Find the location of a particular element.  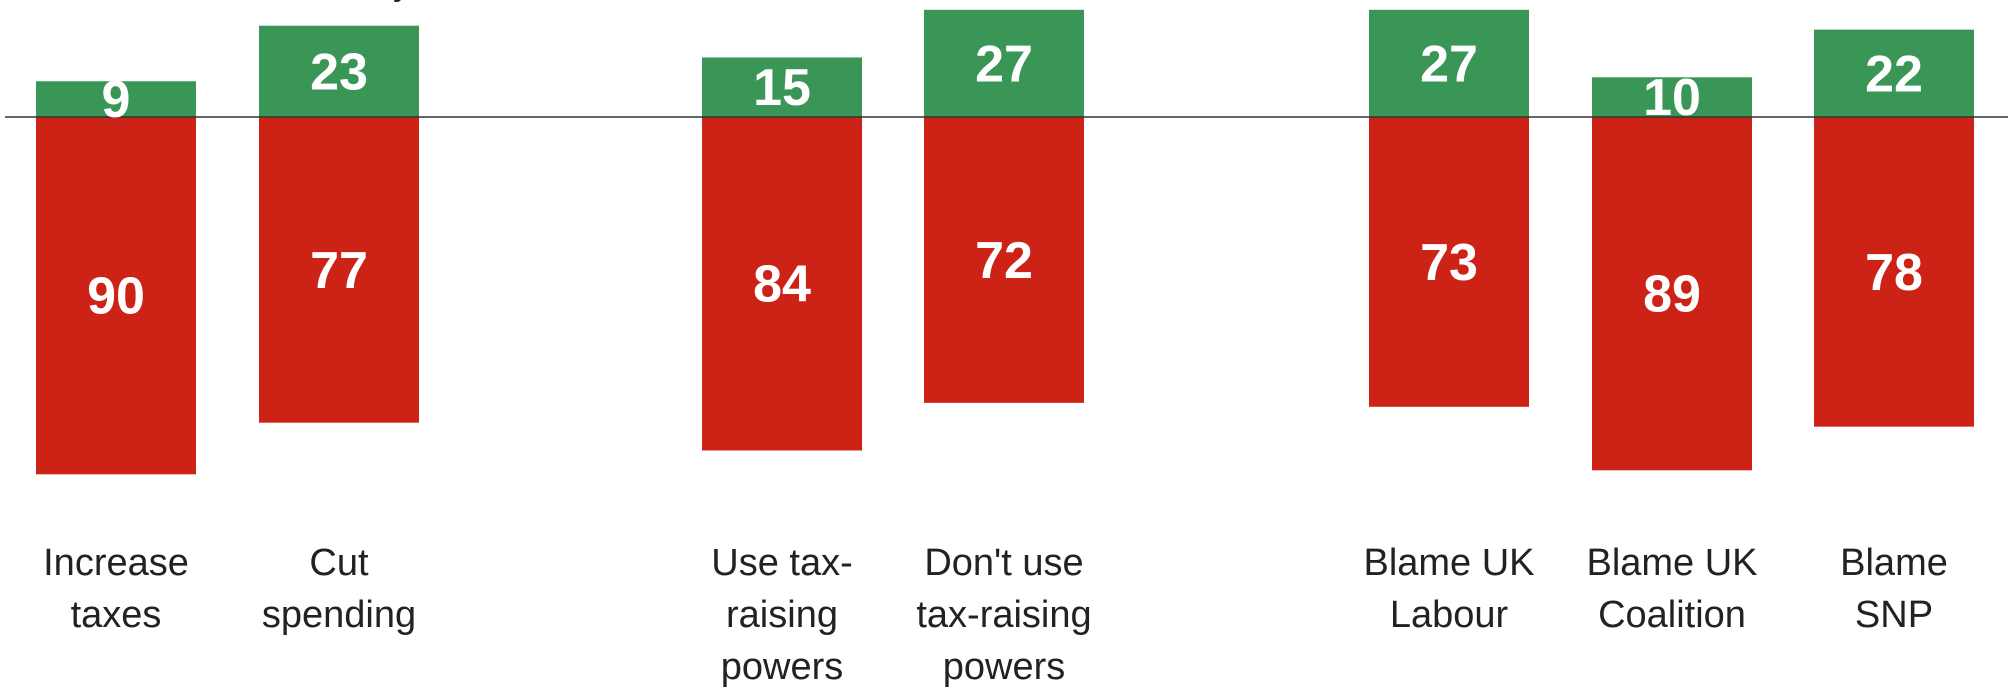

value-label-negative-2: 84 is located at coordinates (782, 285).